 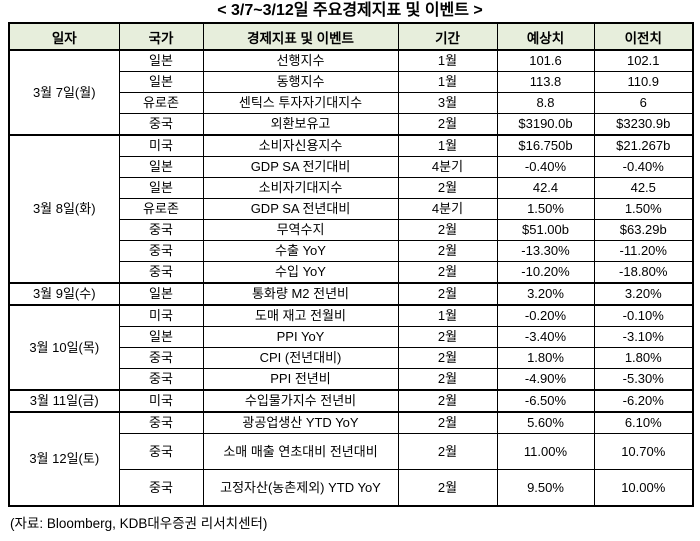 What do you see at coordinates (64, 459) in the screenshot?
I see `date-cell: 3월 12일(토)` at bounding box center [64, 459].